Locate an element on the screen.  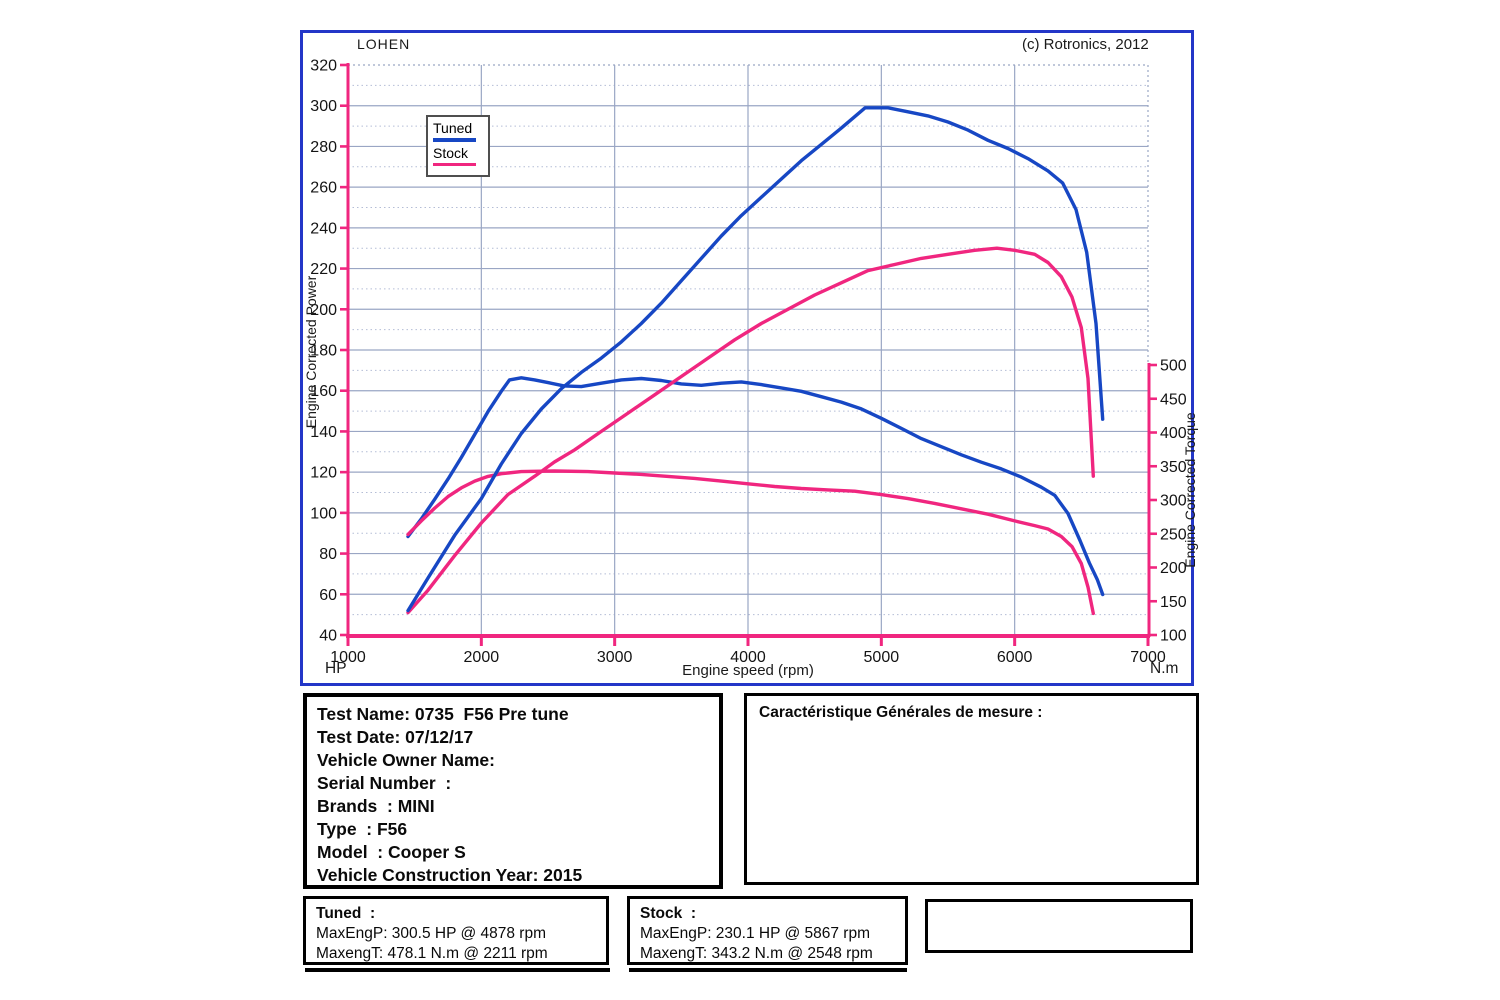
power-axis-title: Engine Corrected Power is located at coordinates (311, 352).